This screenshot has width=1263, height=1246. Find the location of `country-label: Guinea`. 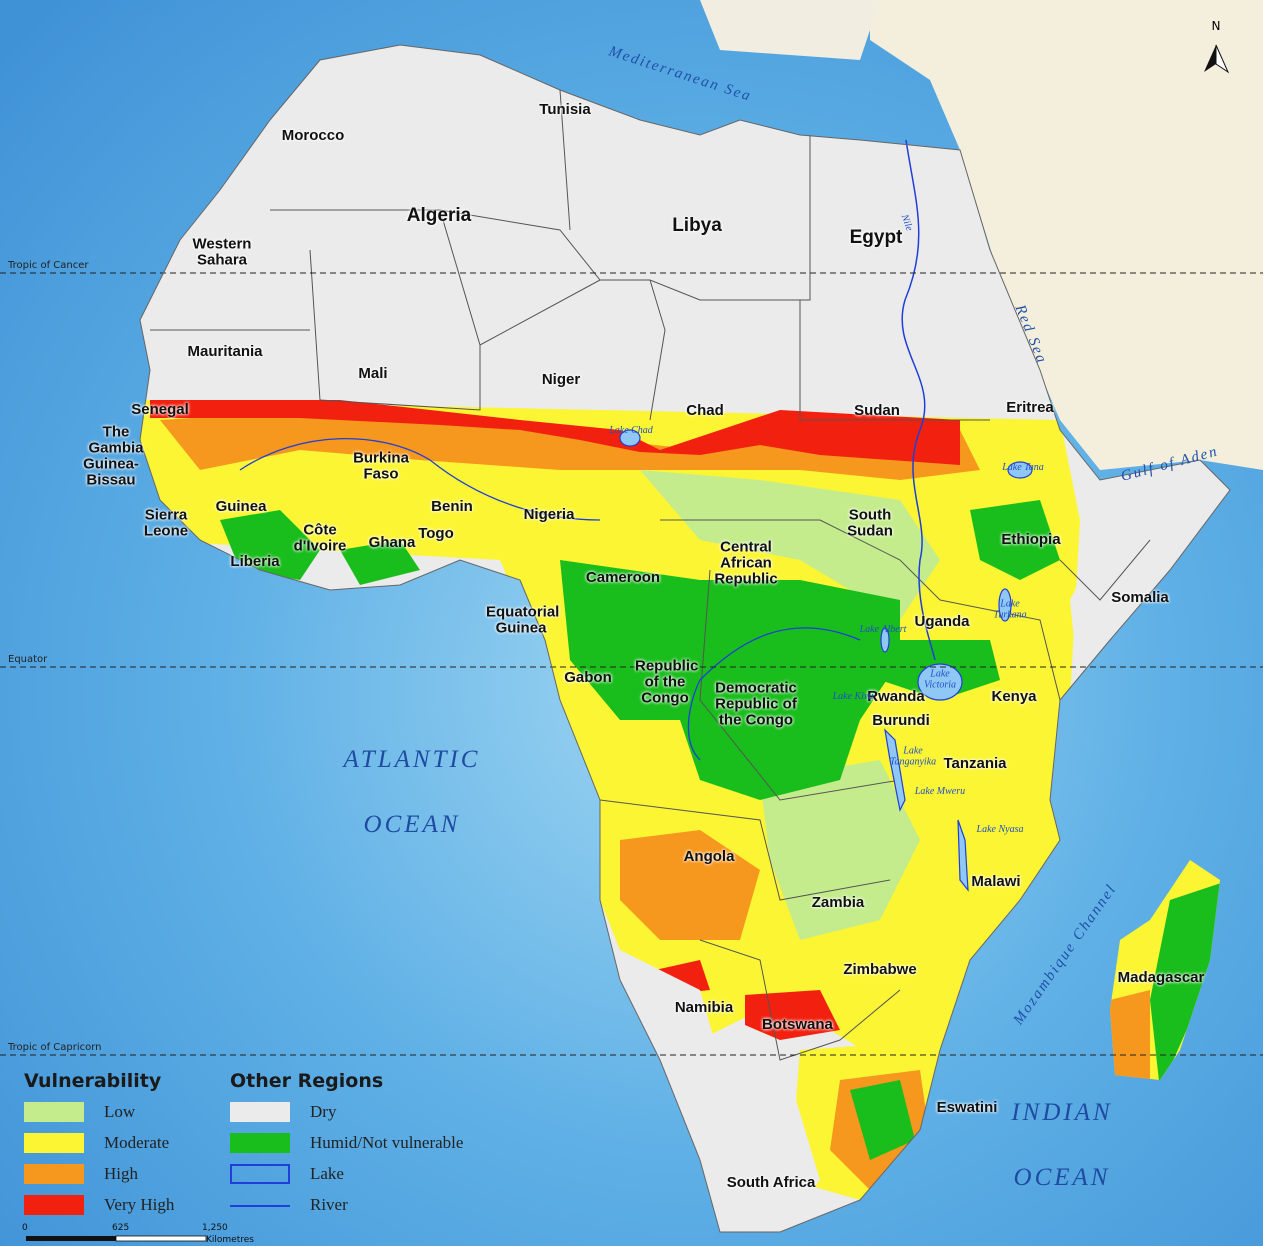

country-label: Guinea is located at coordinates (241, 507).